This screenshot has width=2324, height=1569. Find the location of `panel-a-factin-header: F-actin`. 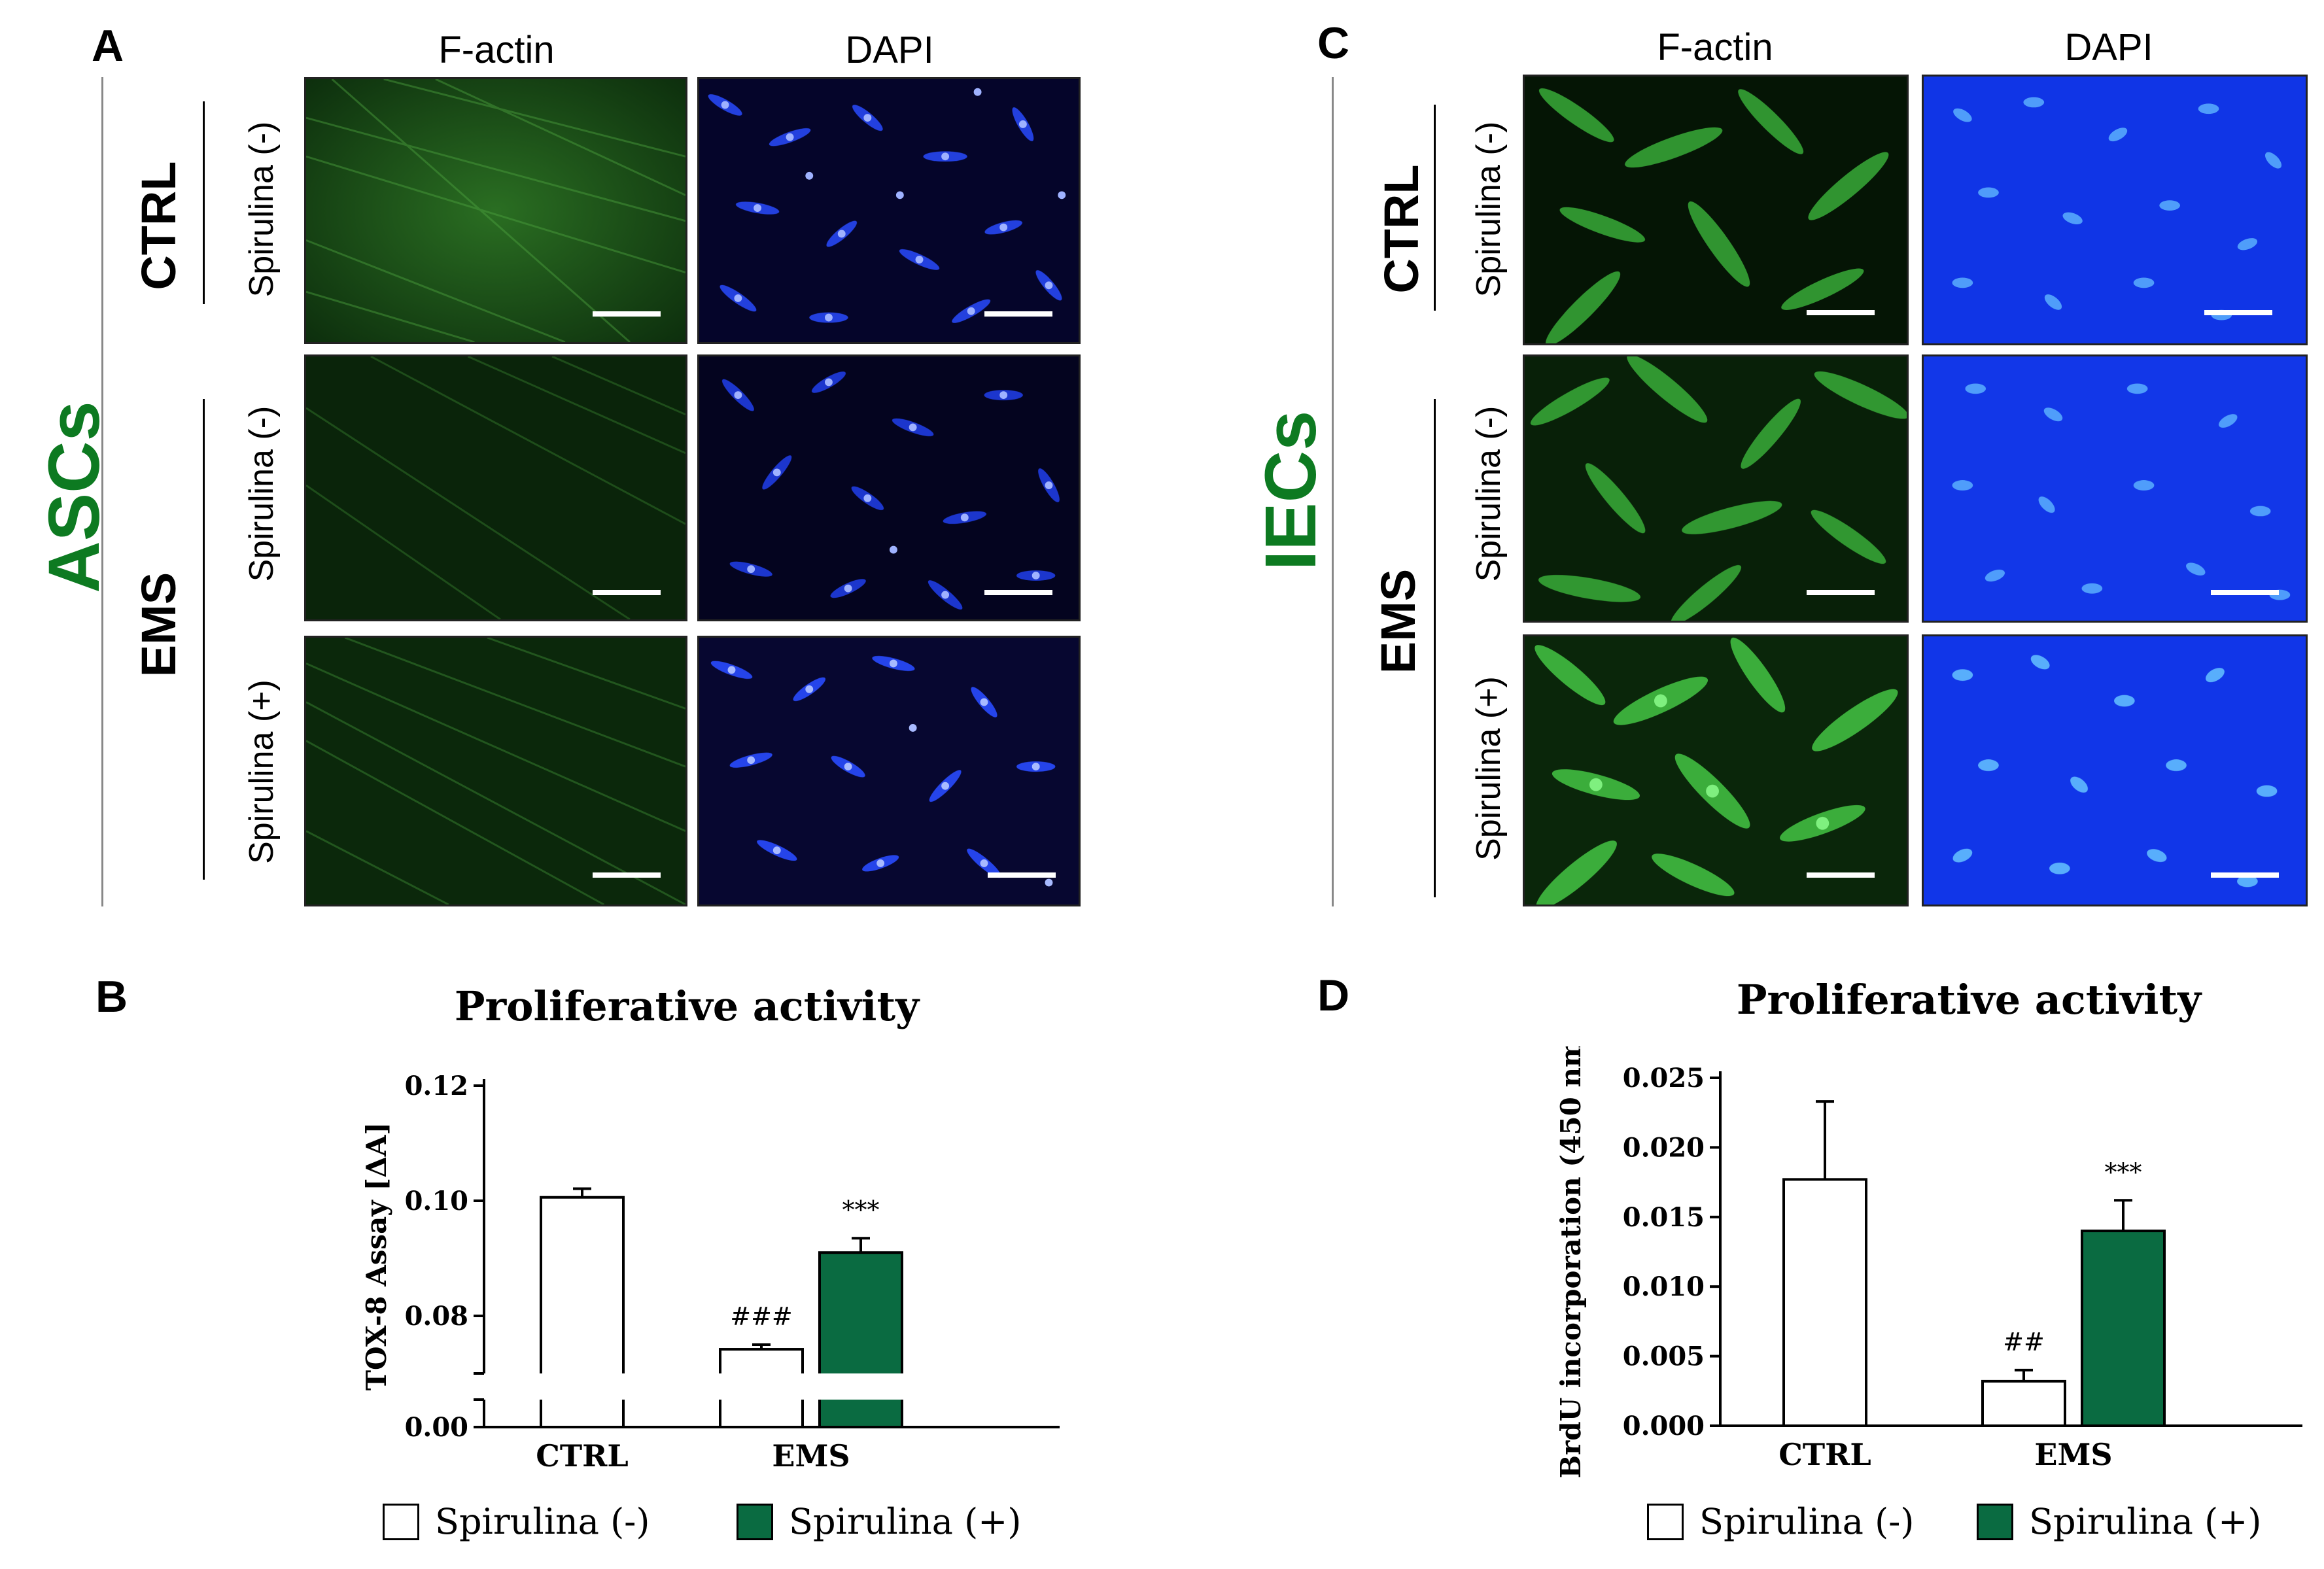

panel-a-factin-header: F-actin is located at coordinates (497, 50).